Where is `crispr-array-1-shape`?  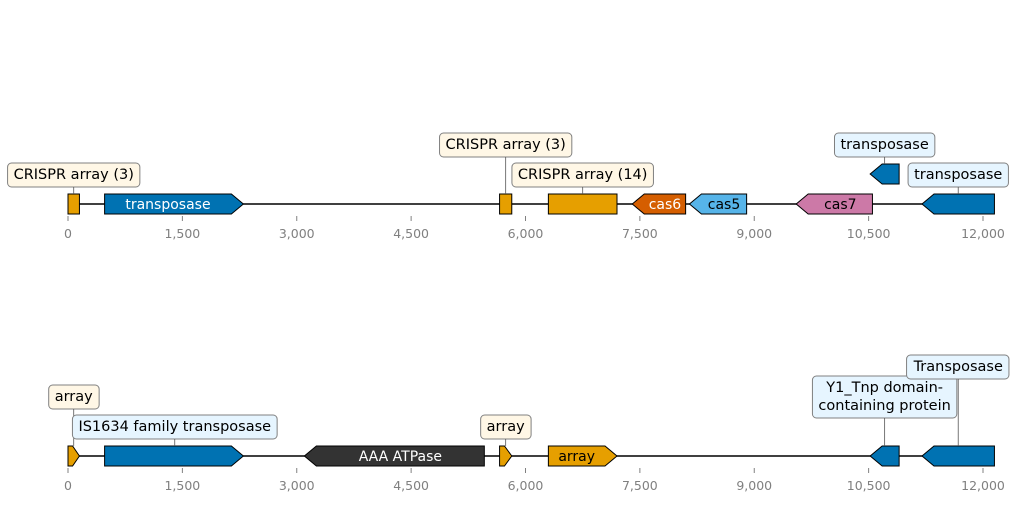
crispr-array-1-shape is located at coordinates (73, 204).